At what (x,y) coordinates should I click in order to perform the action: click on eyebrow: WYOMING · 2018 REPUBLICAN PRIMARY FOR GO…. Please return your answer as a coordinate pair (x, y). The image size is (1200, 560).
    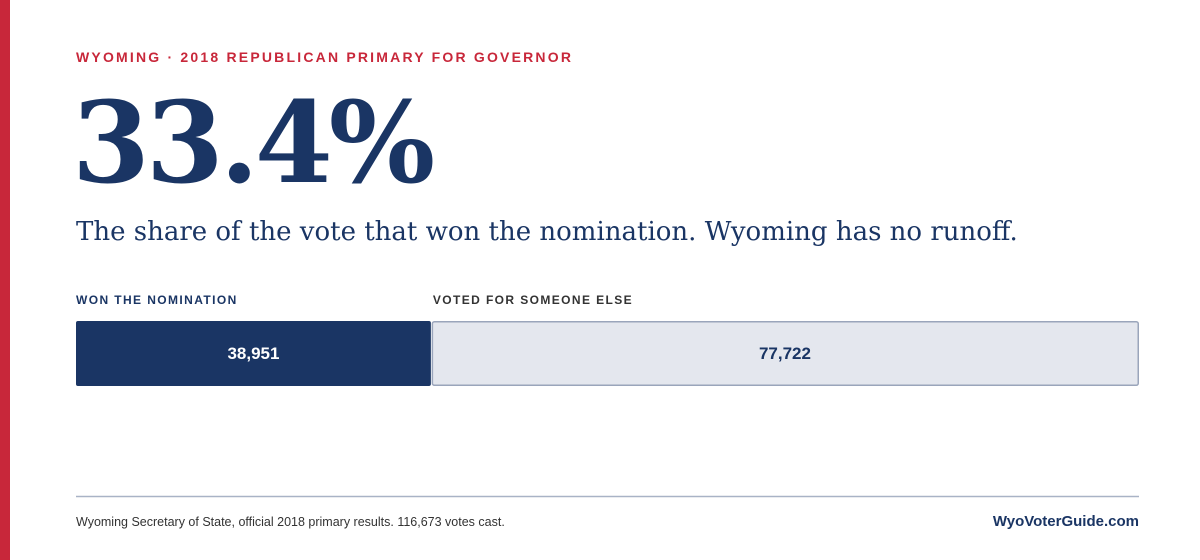
    Looking at the image, I should click on (324, 57).